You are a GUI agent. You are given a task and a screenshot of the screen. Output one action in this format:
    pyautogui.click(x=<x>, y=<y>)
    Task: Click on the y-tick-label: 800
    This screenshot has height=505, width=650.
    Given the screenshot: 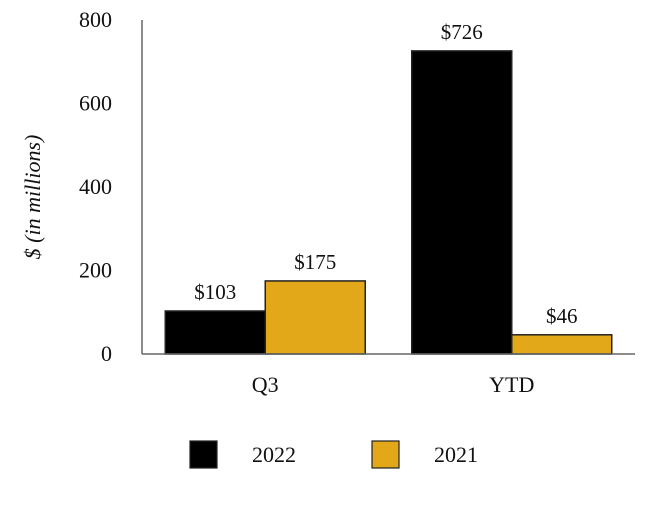 What is the action you would take?
    pyautogui.click(x=95, y=19)
    